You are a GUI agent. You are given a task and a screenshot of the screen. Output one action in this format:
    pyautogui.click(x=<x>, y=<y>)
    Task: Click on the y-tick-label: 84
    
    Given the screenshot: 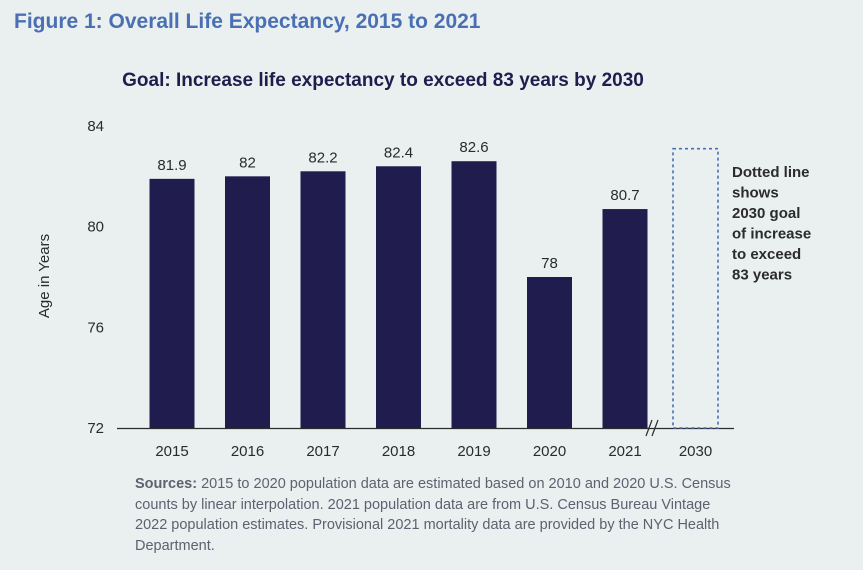 What is the action you would take?
    pyautogui.click(x=95, y=126)
    